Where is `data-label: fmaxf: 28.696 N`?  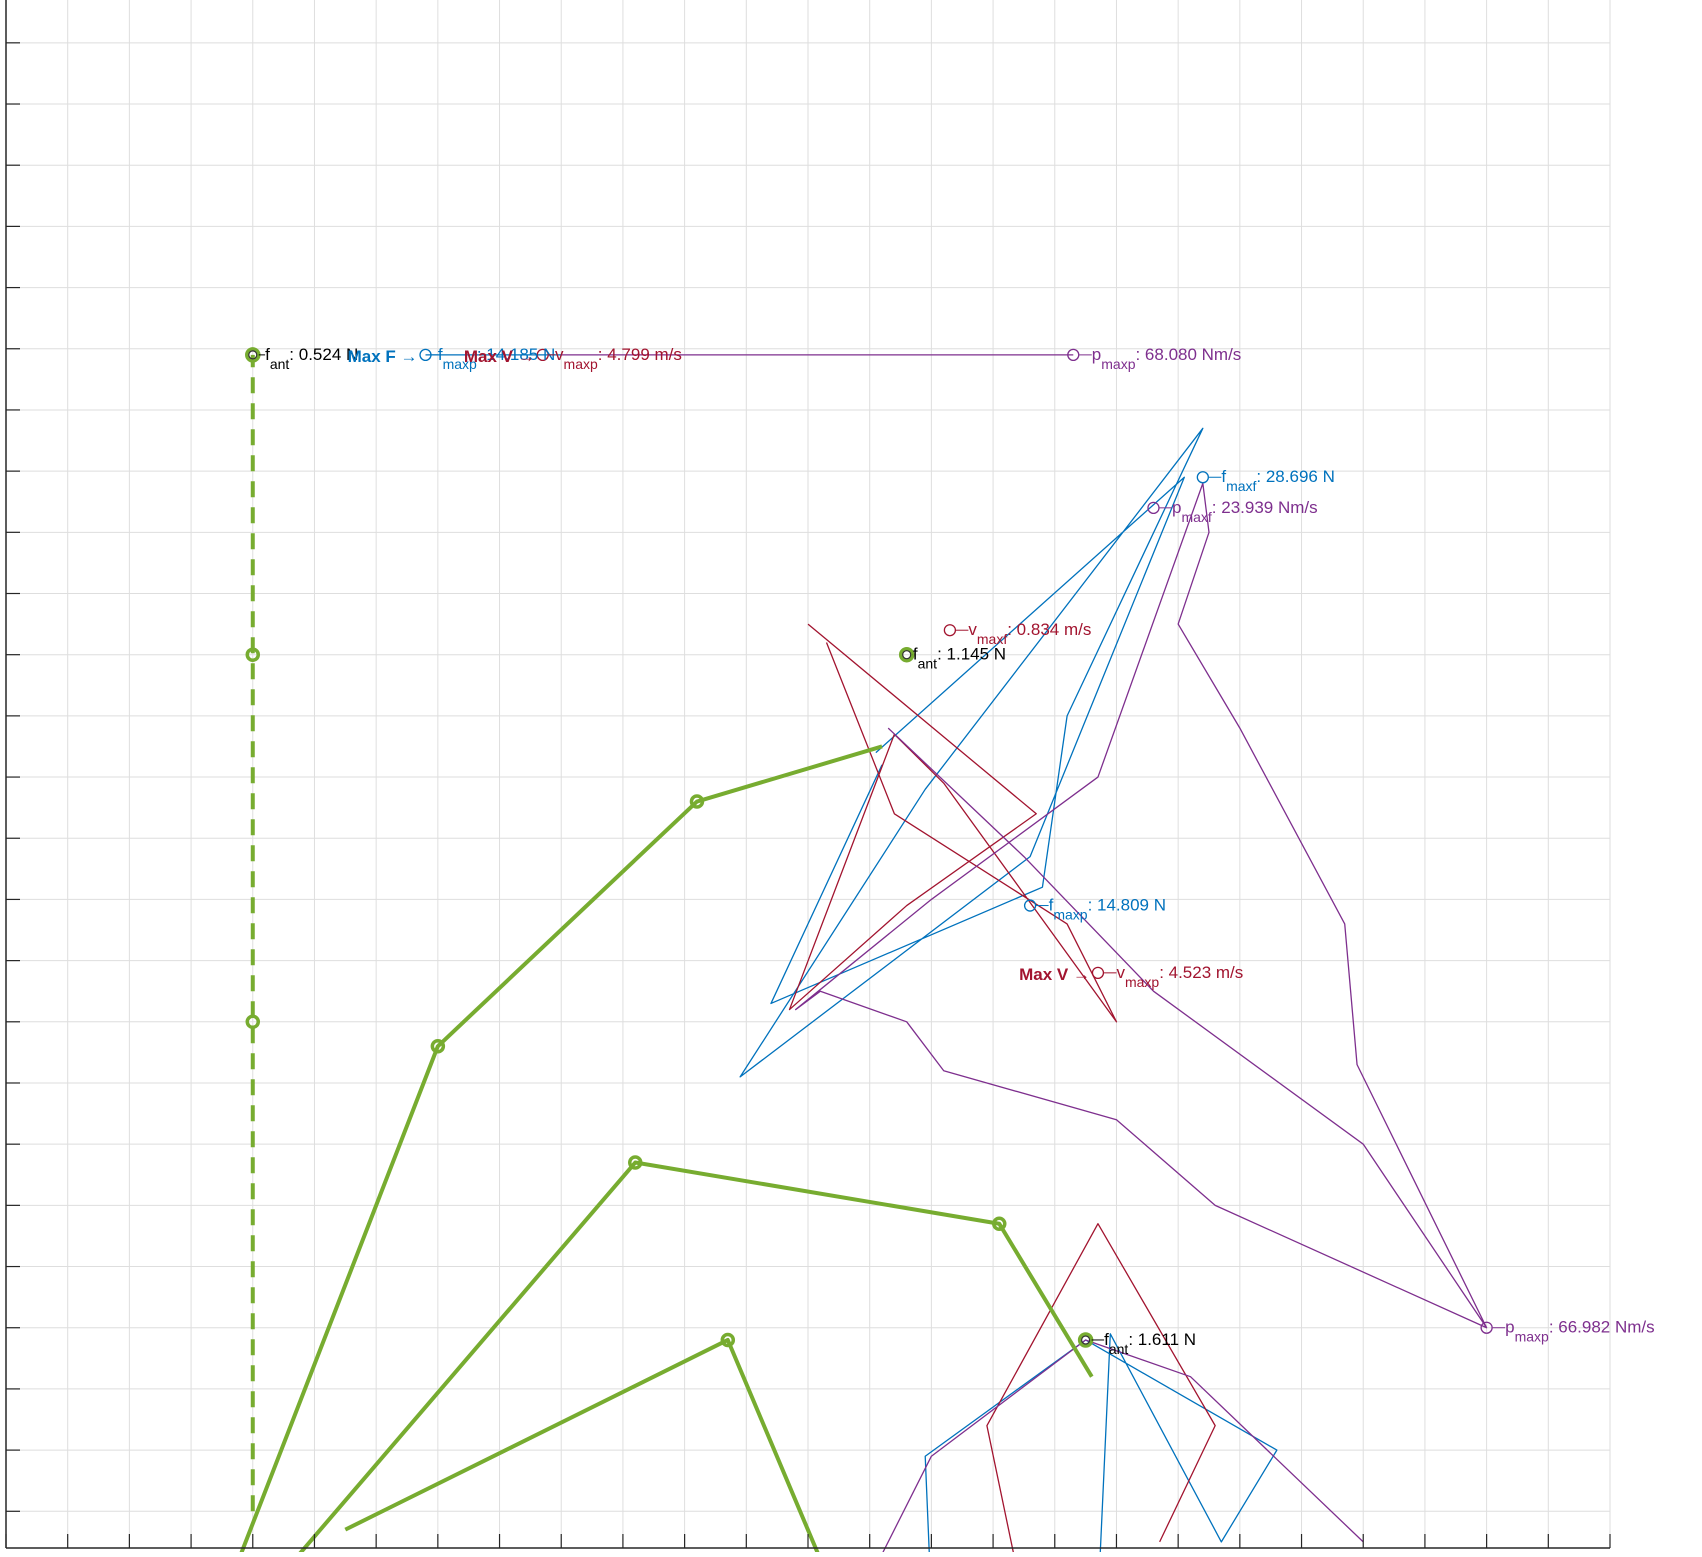
data-label: fmaxf: 28.696 N is located at coordinates (1278, 480).